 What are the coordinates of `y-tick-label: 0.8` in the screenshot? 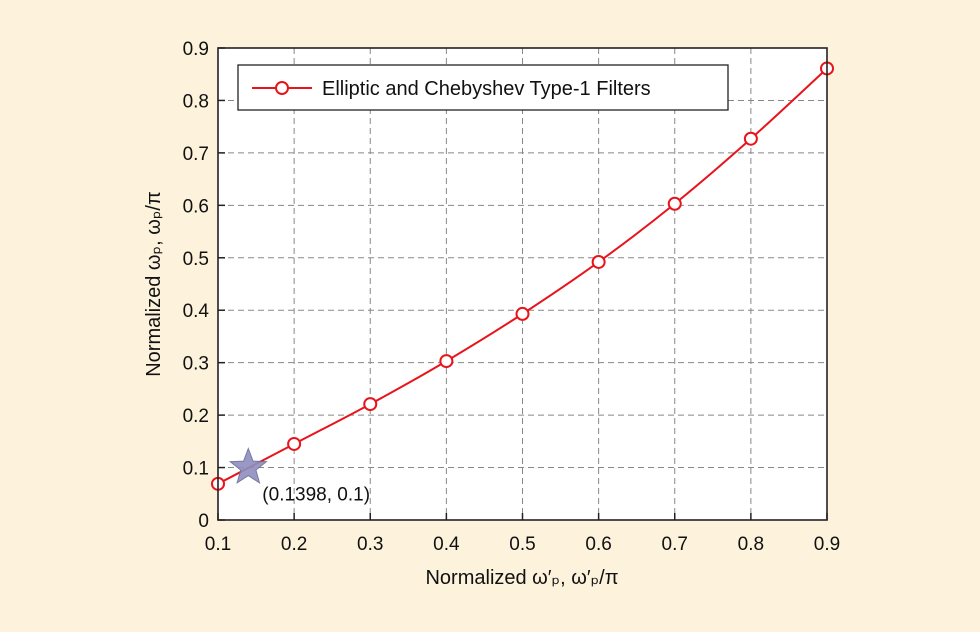 It's located at (196, 101).